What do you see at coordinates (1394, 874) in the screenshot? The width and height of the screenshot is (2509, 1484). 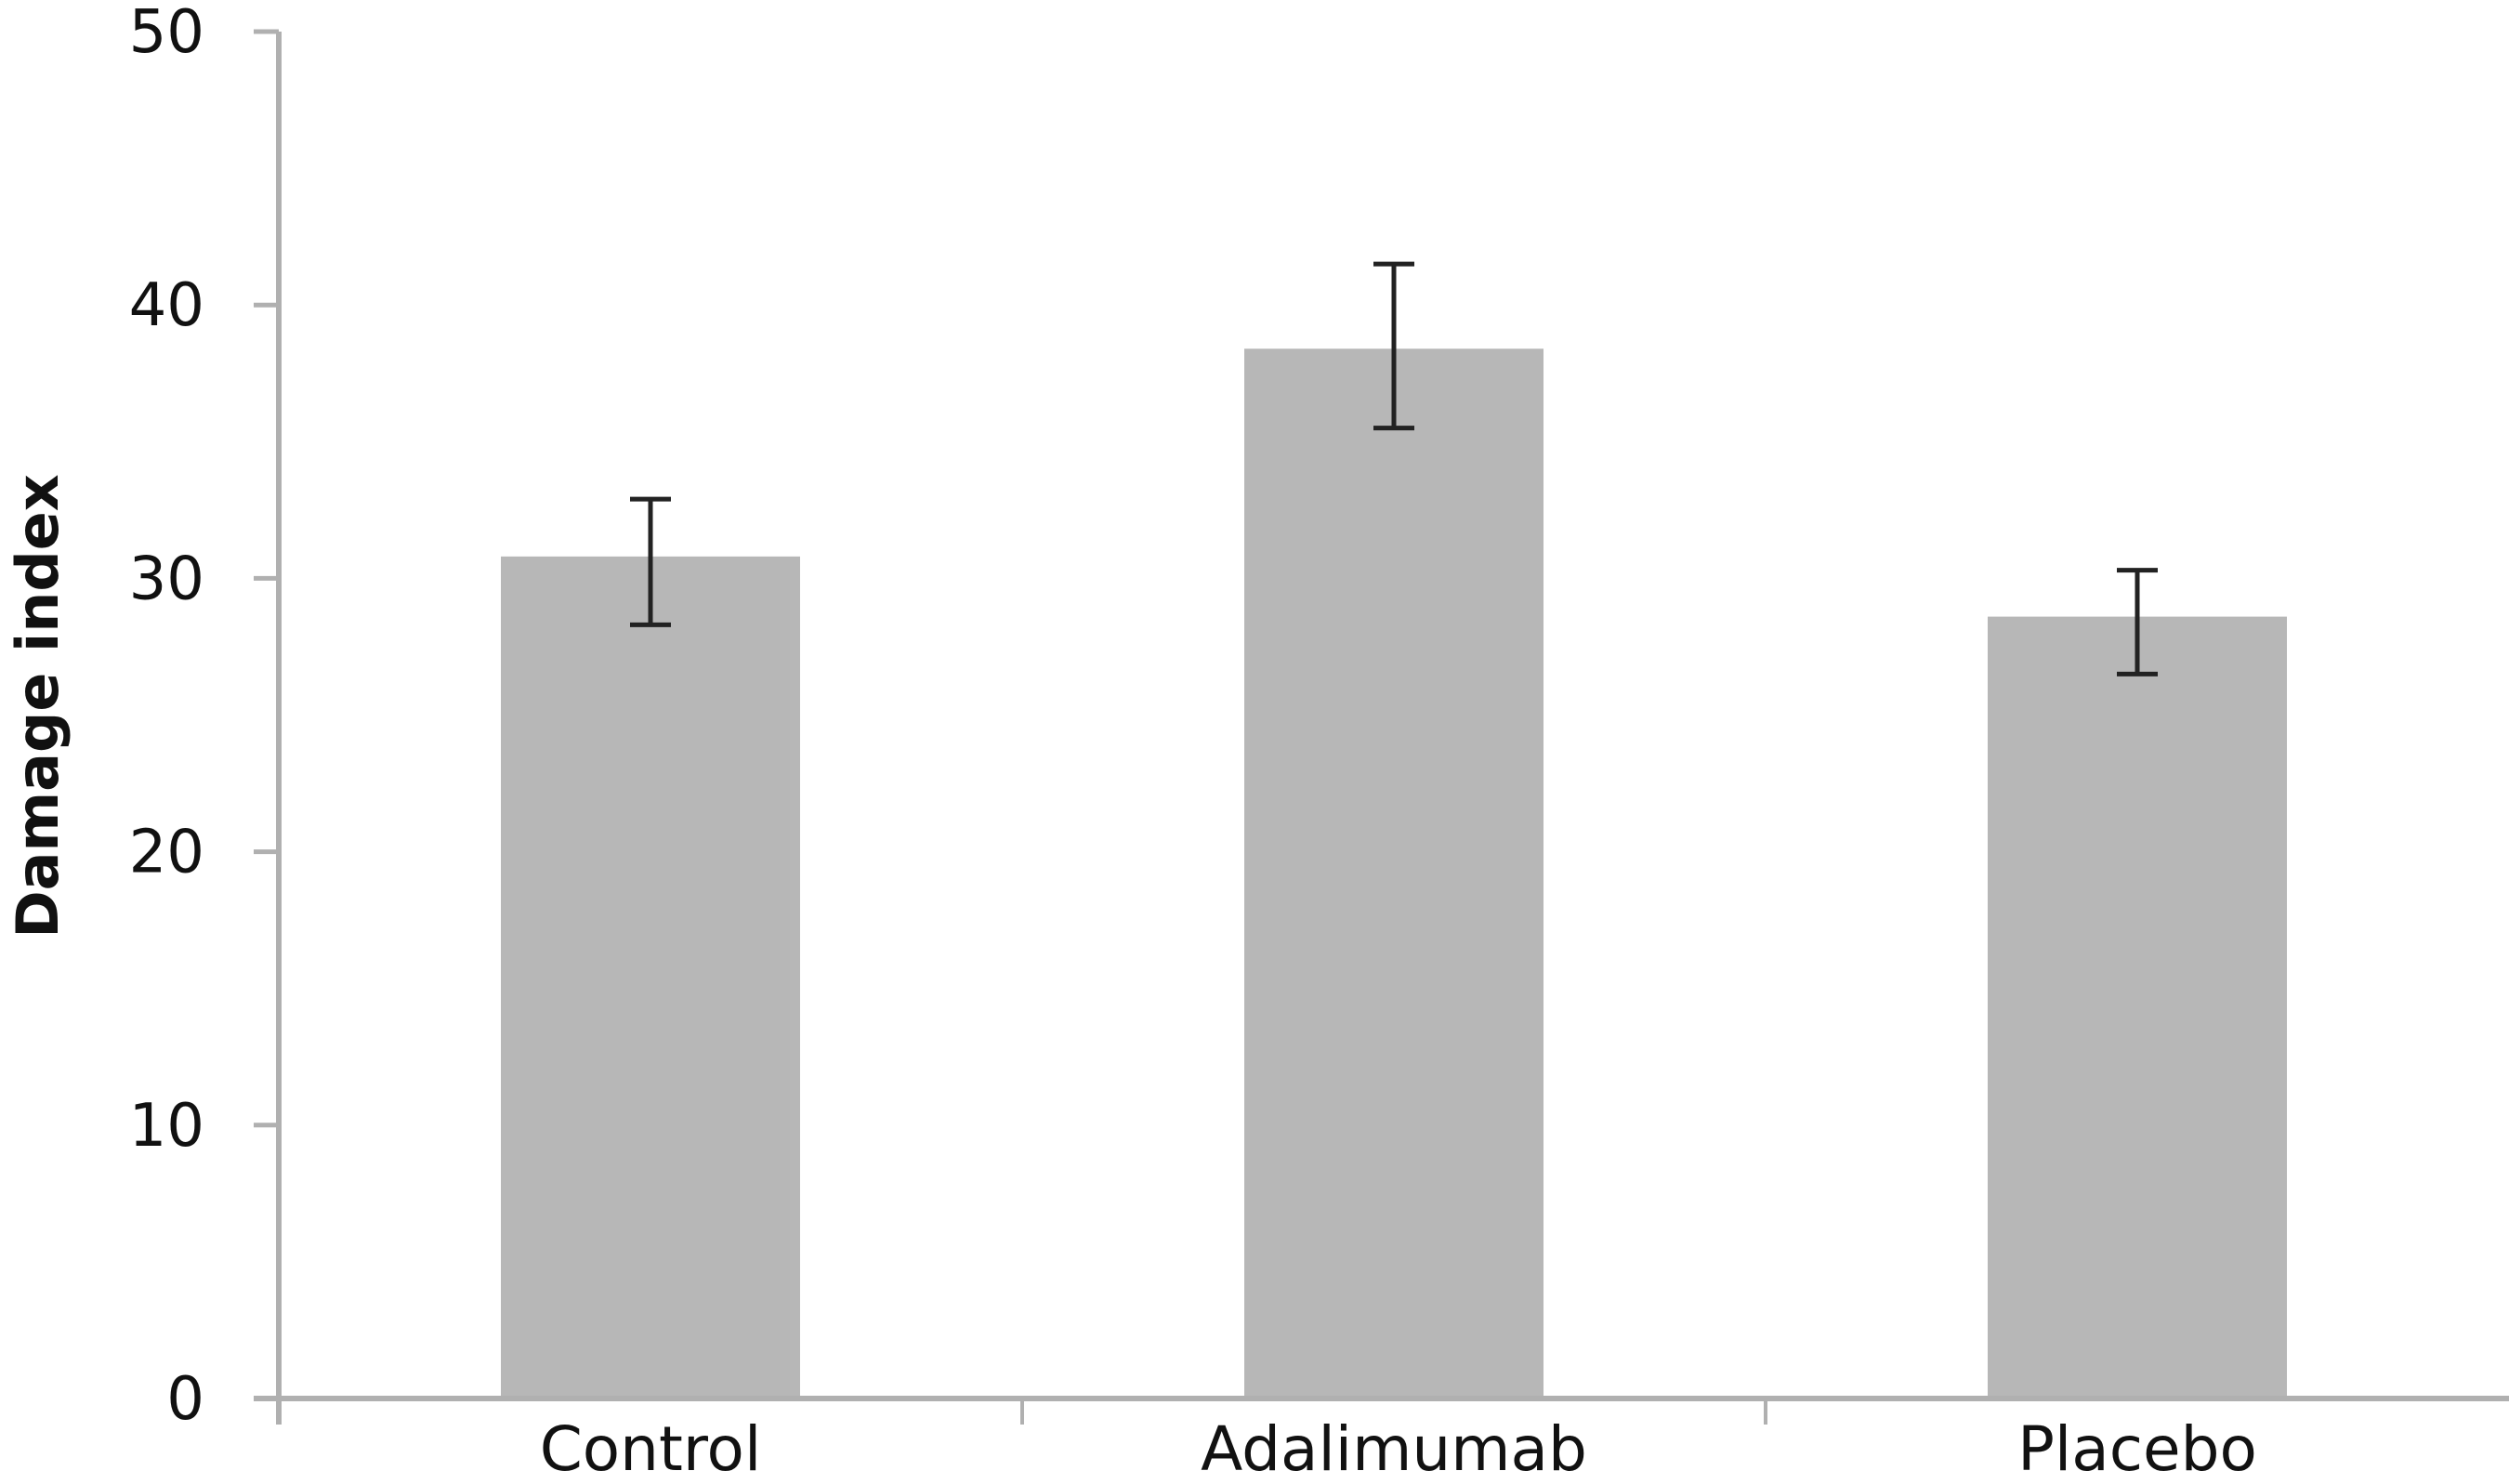 I see `bar-adalimumab` at bounding box center [1394, 874].